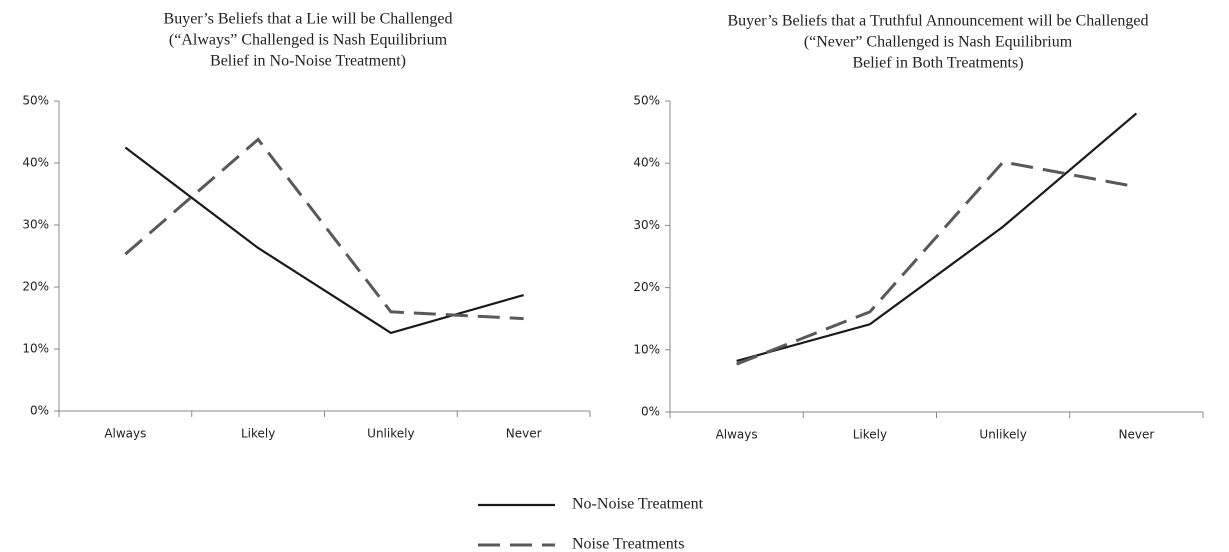  I want to click on chart-title: (“Never” Challenged is Nash Equilibrium, so click(938, 42).